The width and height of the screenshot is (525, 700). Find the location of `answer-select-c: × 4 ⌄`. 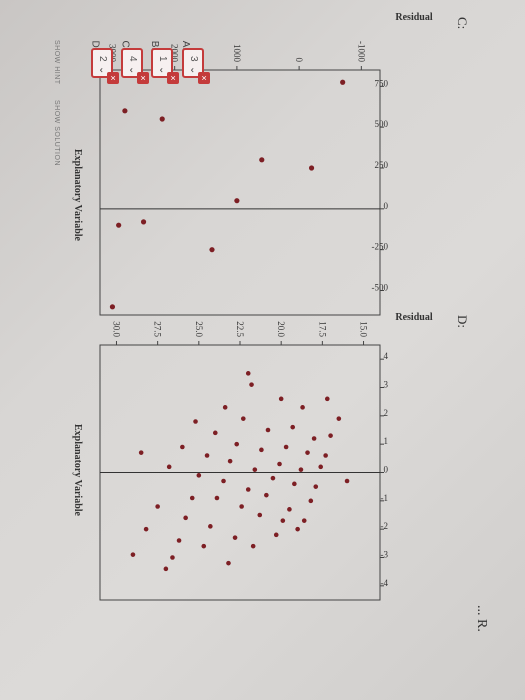

answer-select-c: × 4 ⌄ is located at coordinates (135, 66).